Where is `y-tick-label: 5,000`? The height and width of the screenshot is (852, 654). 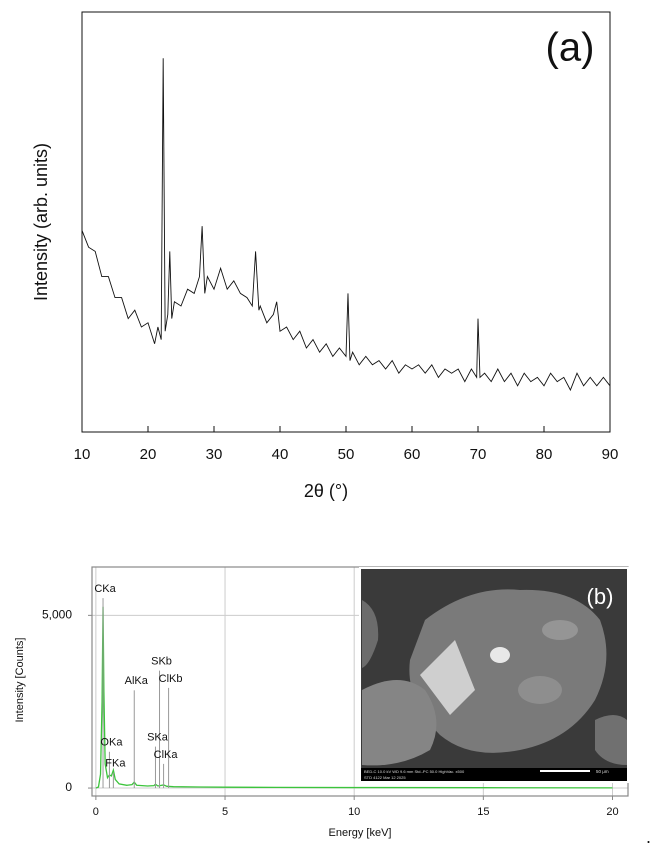
y-tick-label: 5,000 is located at coordinates (57, 615).